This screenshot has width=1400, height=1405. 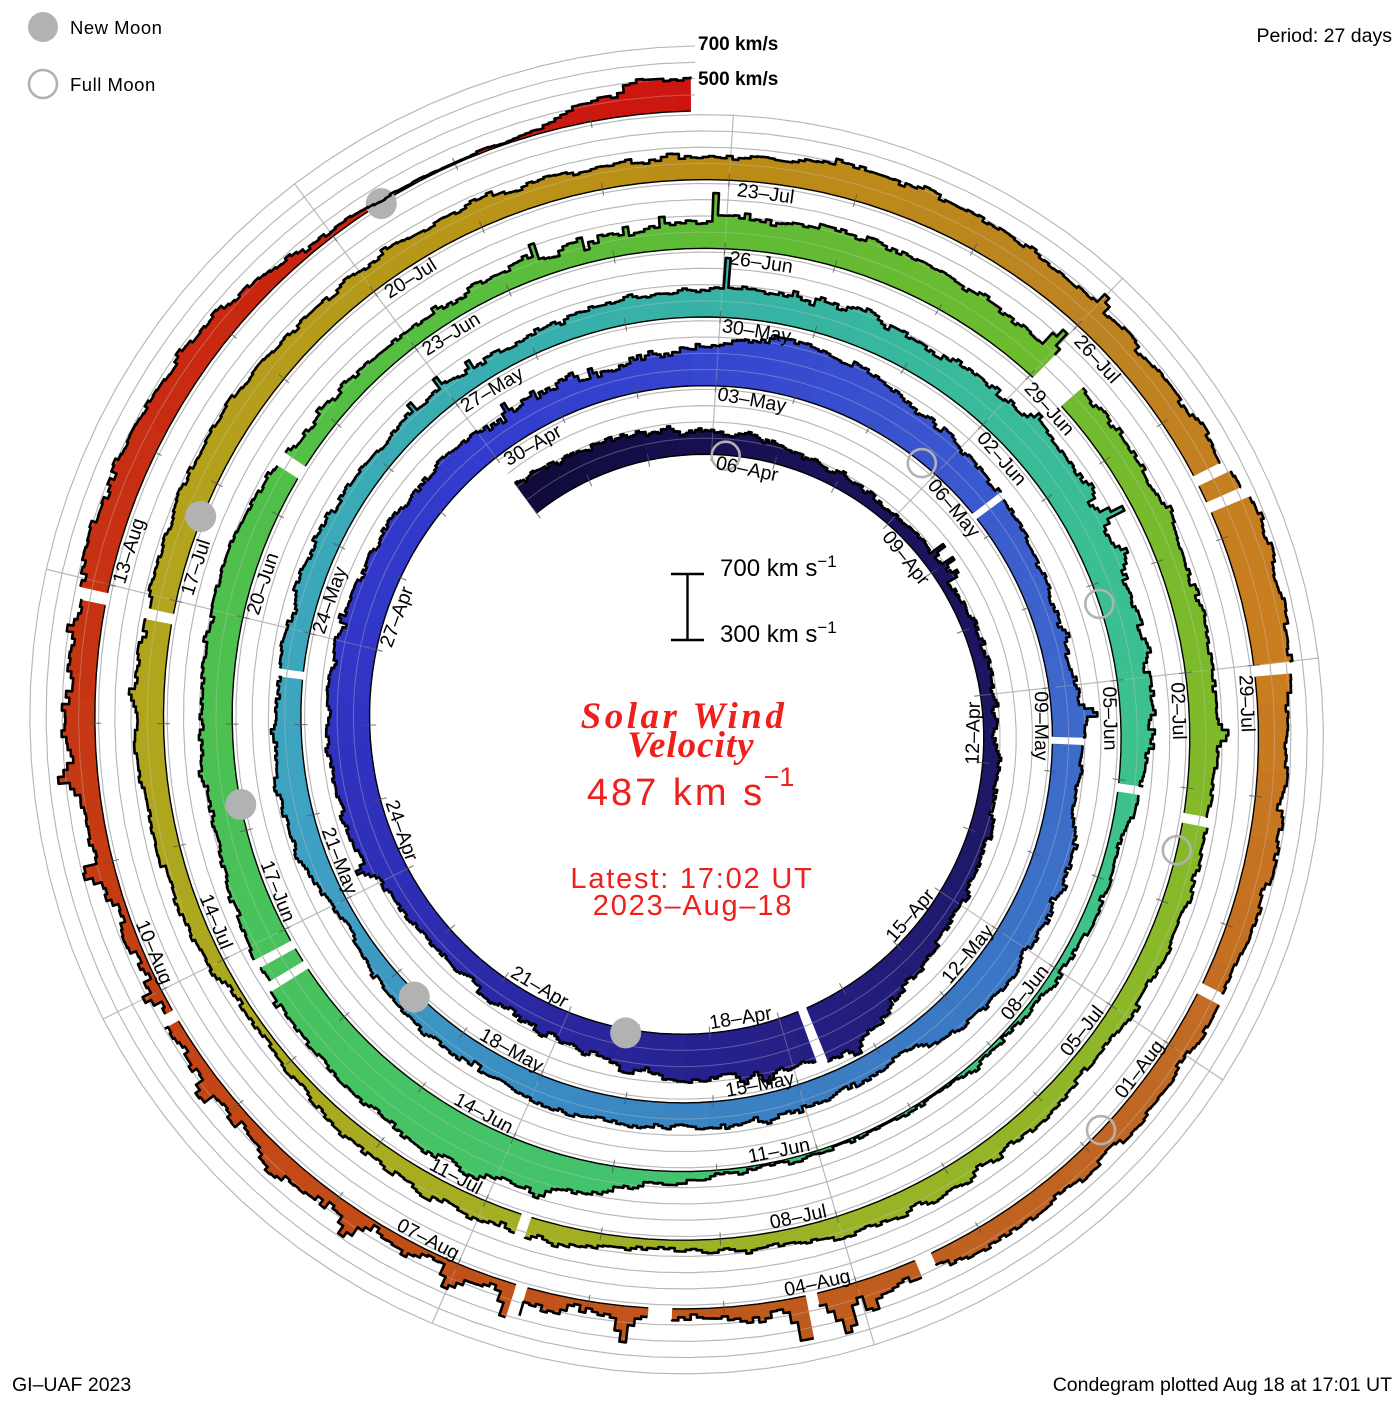 What do you see at coordinates (1222, 1385) in the screenshot?
I see `svg-text:Condegram plotted Aug 18 at 17: Condegram plotted Aug 18 at 17:01 UT` at bounding box center [1222, 1385].